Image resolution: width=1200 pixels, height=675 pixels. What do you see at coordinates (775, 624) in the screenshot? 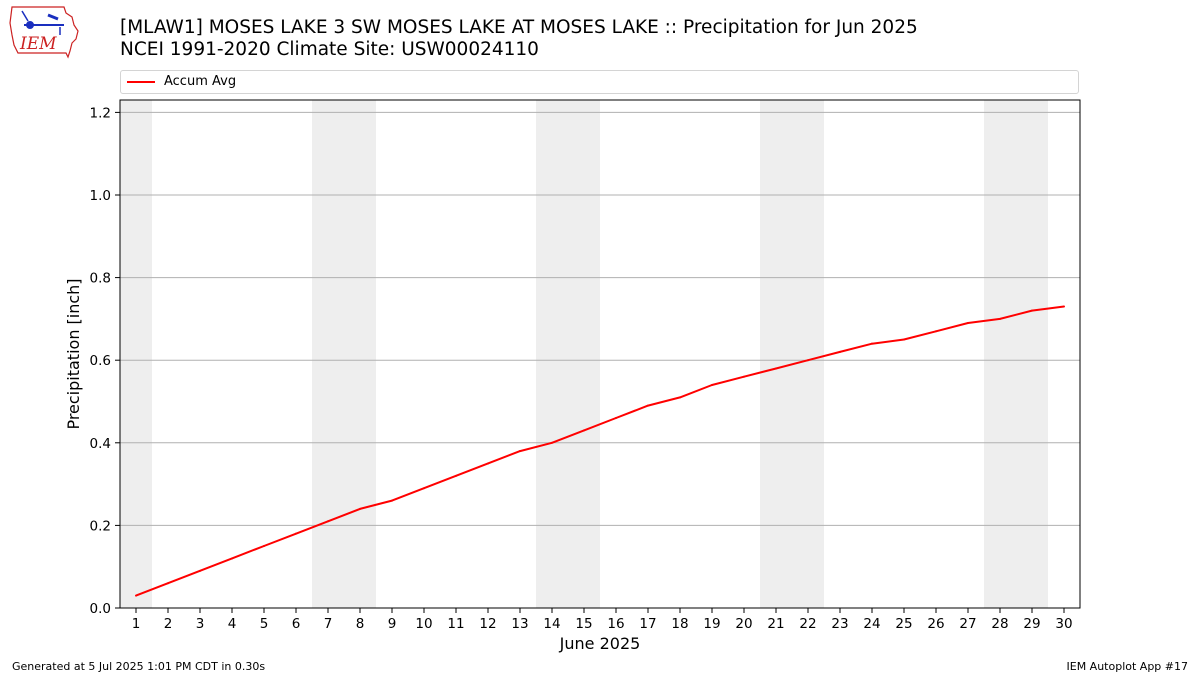
I see `x-tick-label: 21` at bounding box center [775, 624].